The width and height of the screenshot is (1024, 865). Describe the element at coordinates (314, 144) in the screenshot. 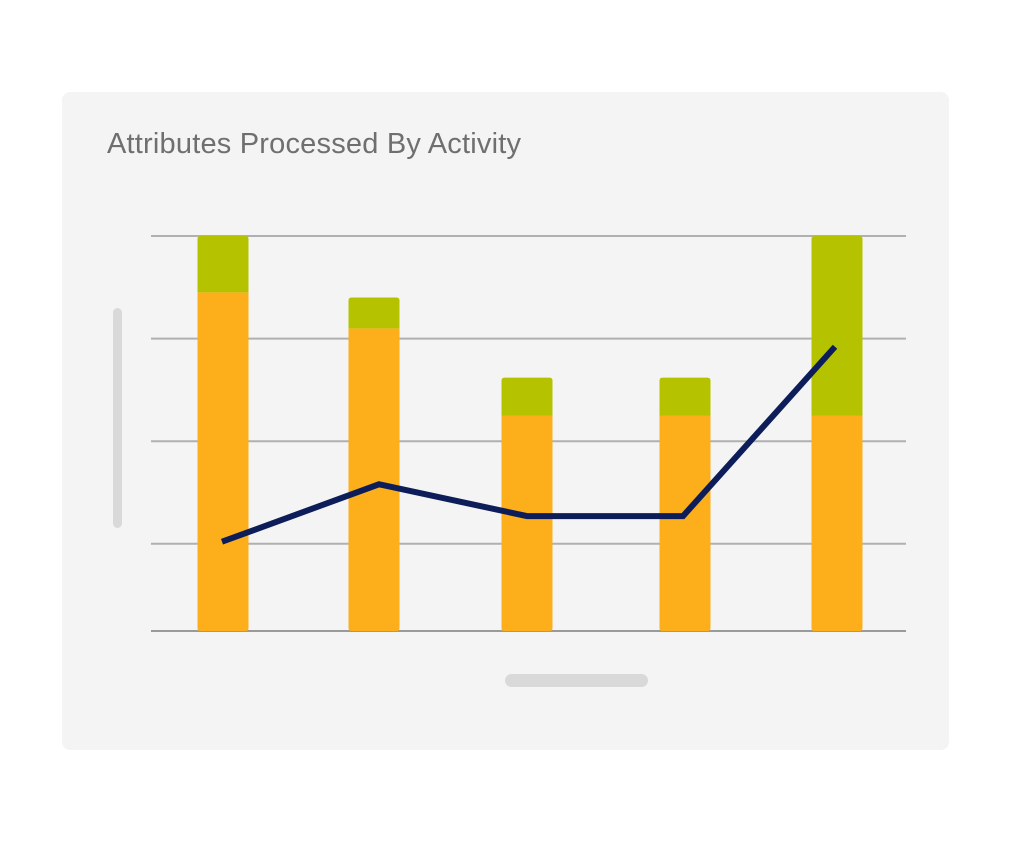

I see `chart-title: Attributes Processed By Activity` at that location.